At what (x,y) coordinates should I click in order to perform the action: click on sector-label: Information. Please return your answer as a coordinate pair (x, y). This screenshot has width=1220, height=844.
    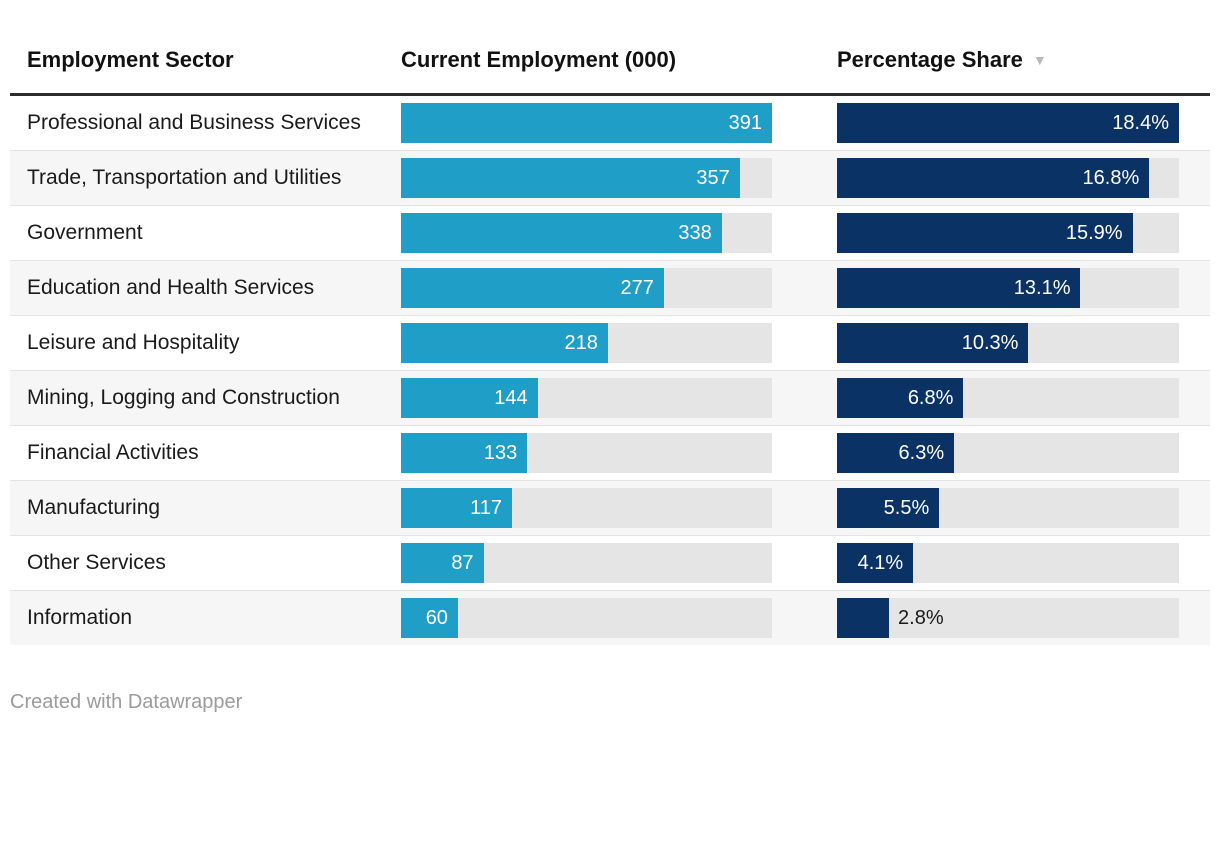
    Looking at the image, I should click on (80, 617).